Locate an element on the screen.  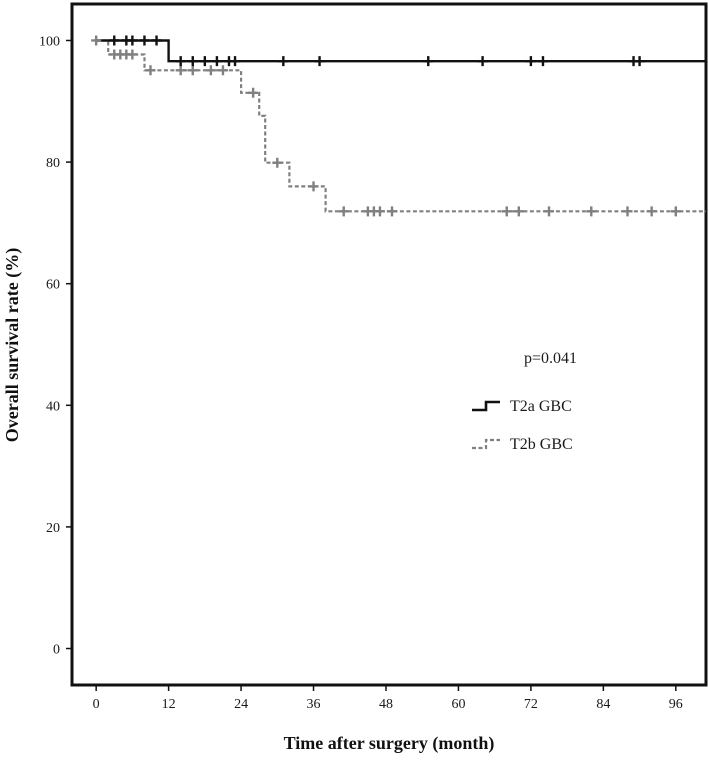
t2a-legend-label: T2a GBC is located at coordinates (541, 406).